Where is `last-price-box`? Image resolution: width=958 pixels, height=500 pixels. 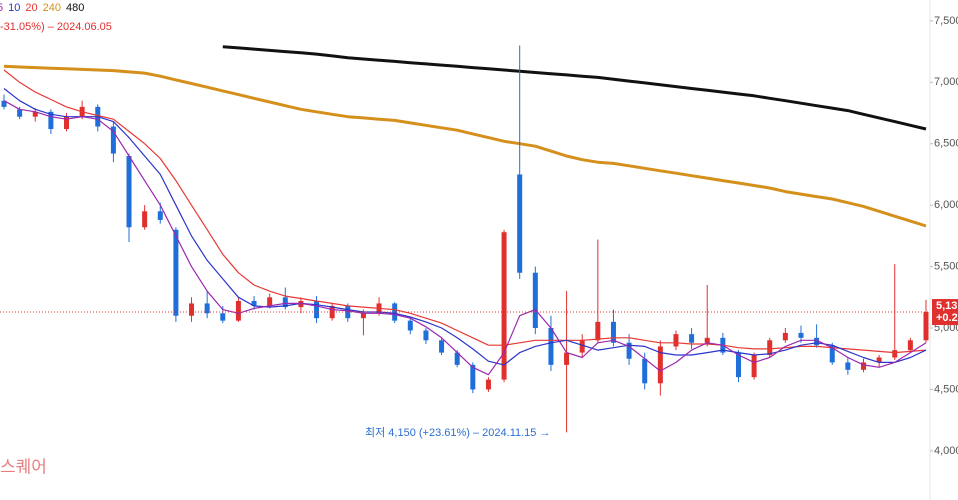 last-price-box is located at coordinates (945, 312).